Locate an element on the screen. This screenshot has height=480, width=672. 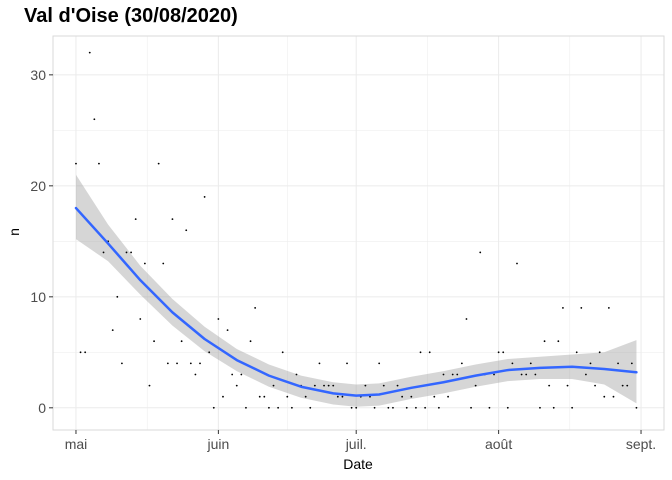
y-axis-title: n is located at coordinates (14, 232).